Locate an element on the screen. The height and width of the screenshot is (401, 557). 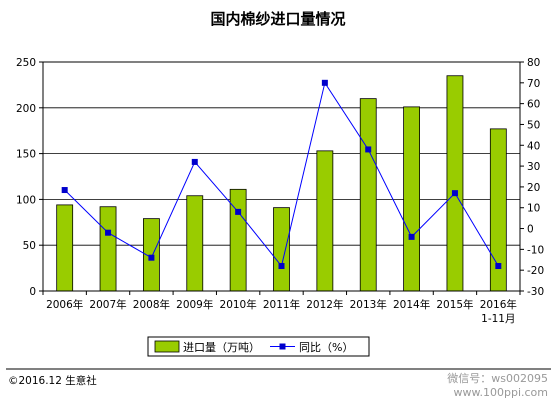
x-tick-label: 2014年 is located at coordinates (411, 304).